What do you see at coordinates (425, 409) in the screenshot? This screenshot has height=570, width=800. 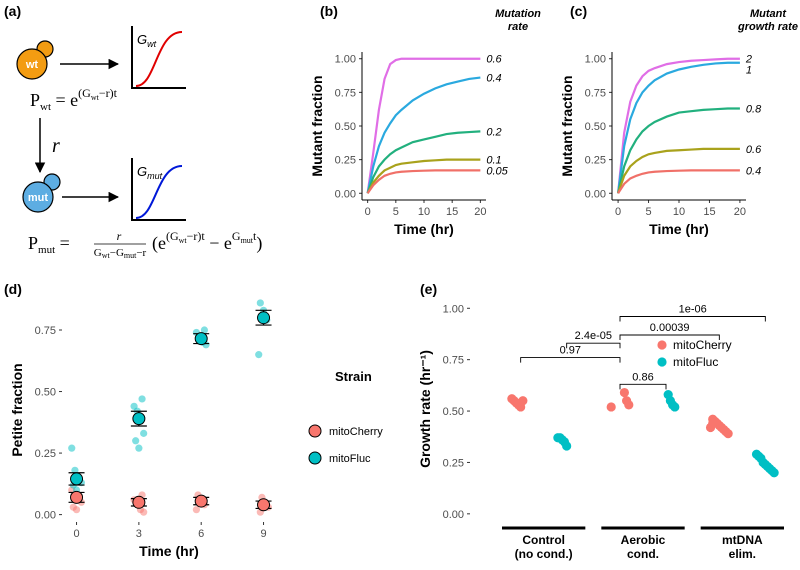 I see `y-axis-title: Growth rate (hr⁻¹)` at bounding box center [425, 409].